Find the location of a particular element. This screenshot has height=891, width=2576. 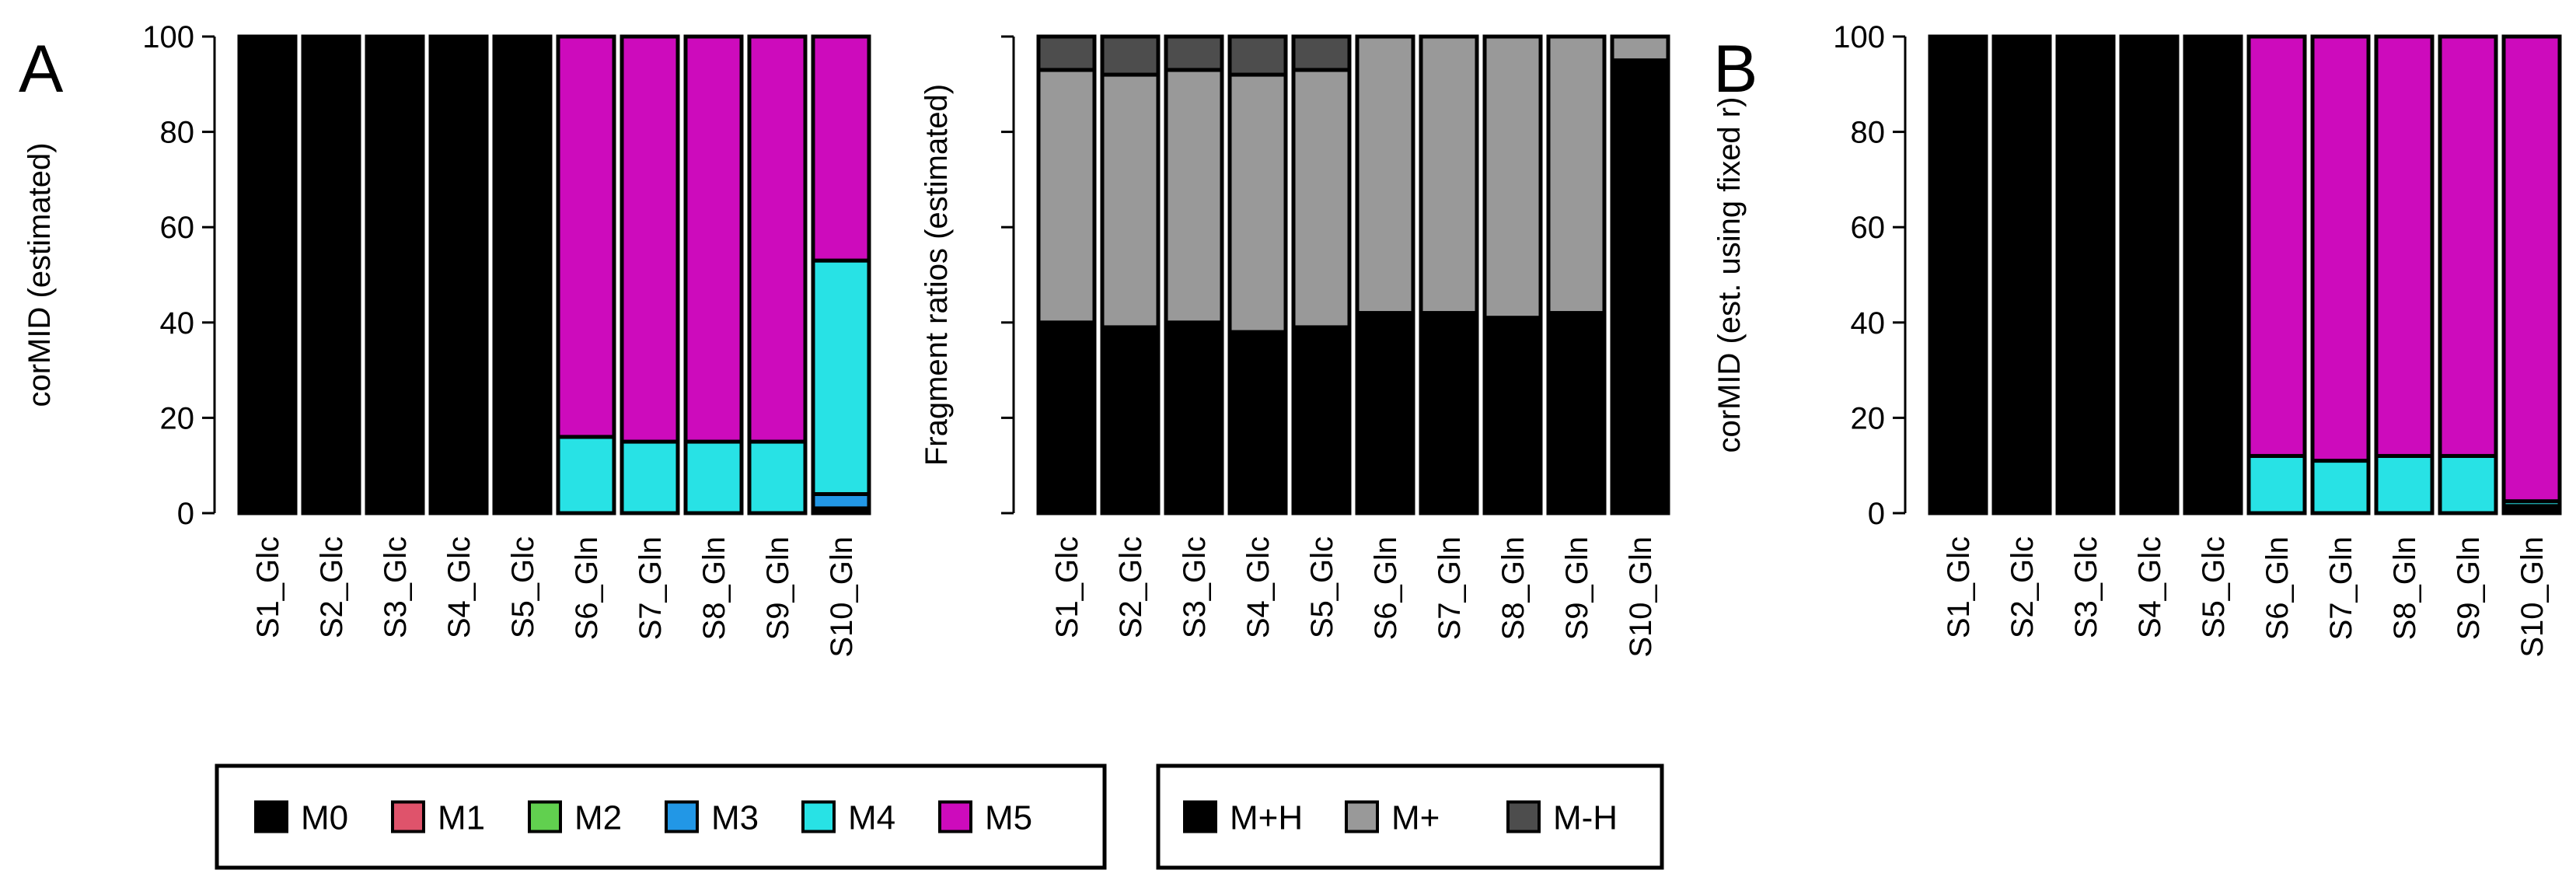

legend-label: M3 is located at coordinates (735, 818).